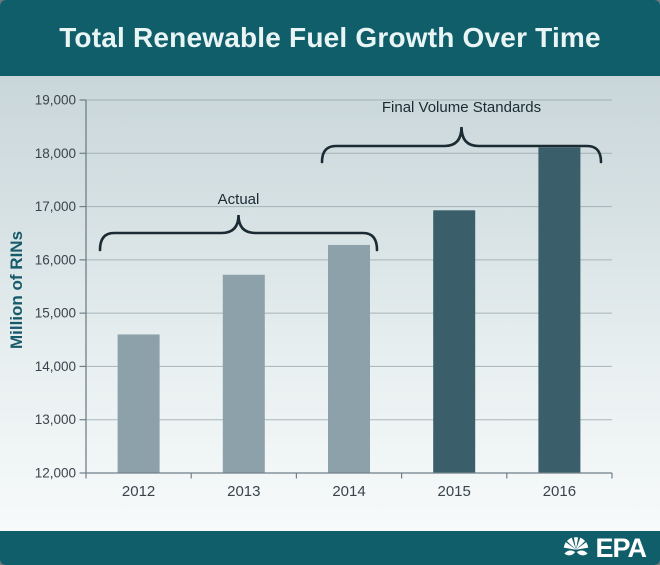  What do you see at coordinates (55, 419) in the screenshot?
I see `y-tick-label-13000: 13,000` at bounding box center [55, 419].